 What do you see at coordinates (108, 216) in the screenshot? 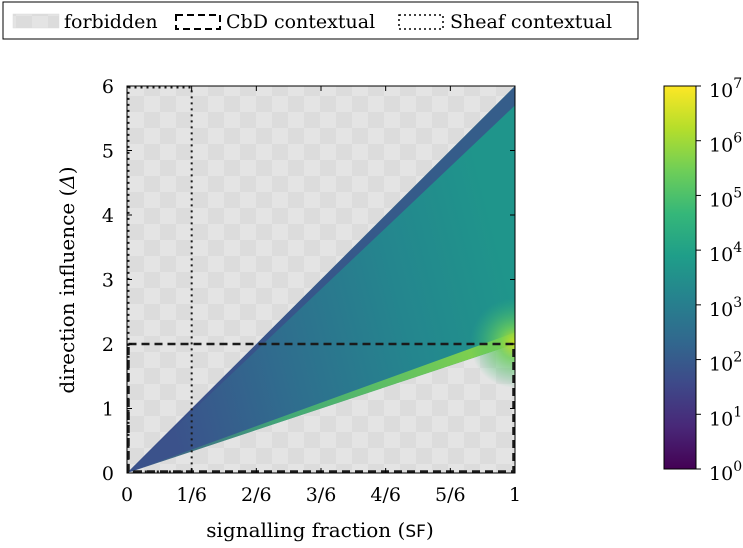
I see `y-tick-label: 4` at bounding box center [108, 216].